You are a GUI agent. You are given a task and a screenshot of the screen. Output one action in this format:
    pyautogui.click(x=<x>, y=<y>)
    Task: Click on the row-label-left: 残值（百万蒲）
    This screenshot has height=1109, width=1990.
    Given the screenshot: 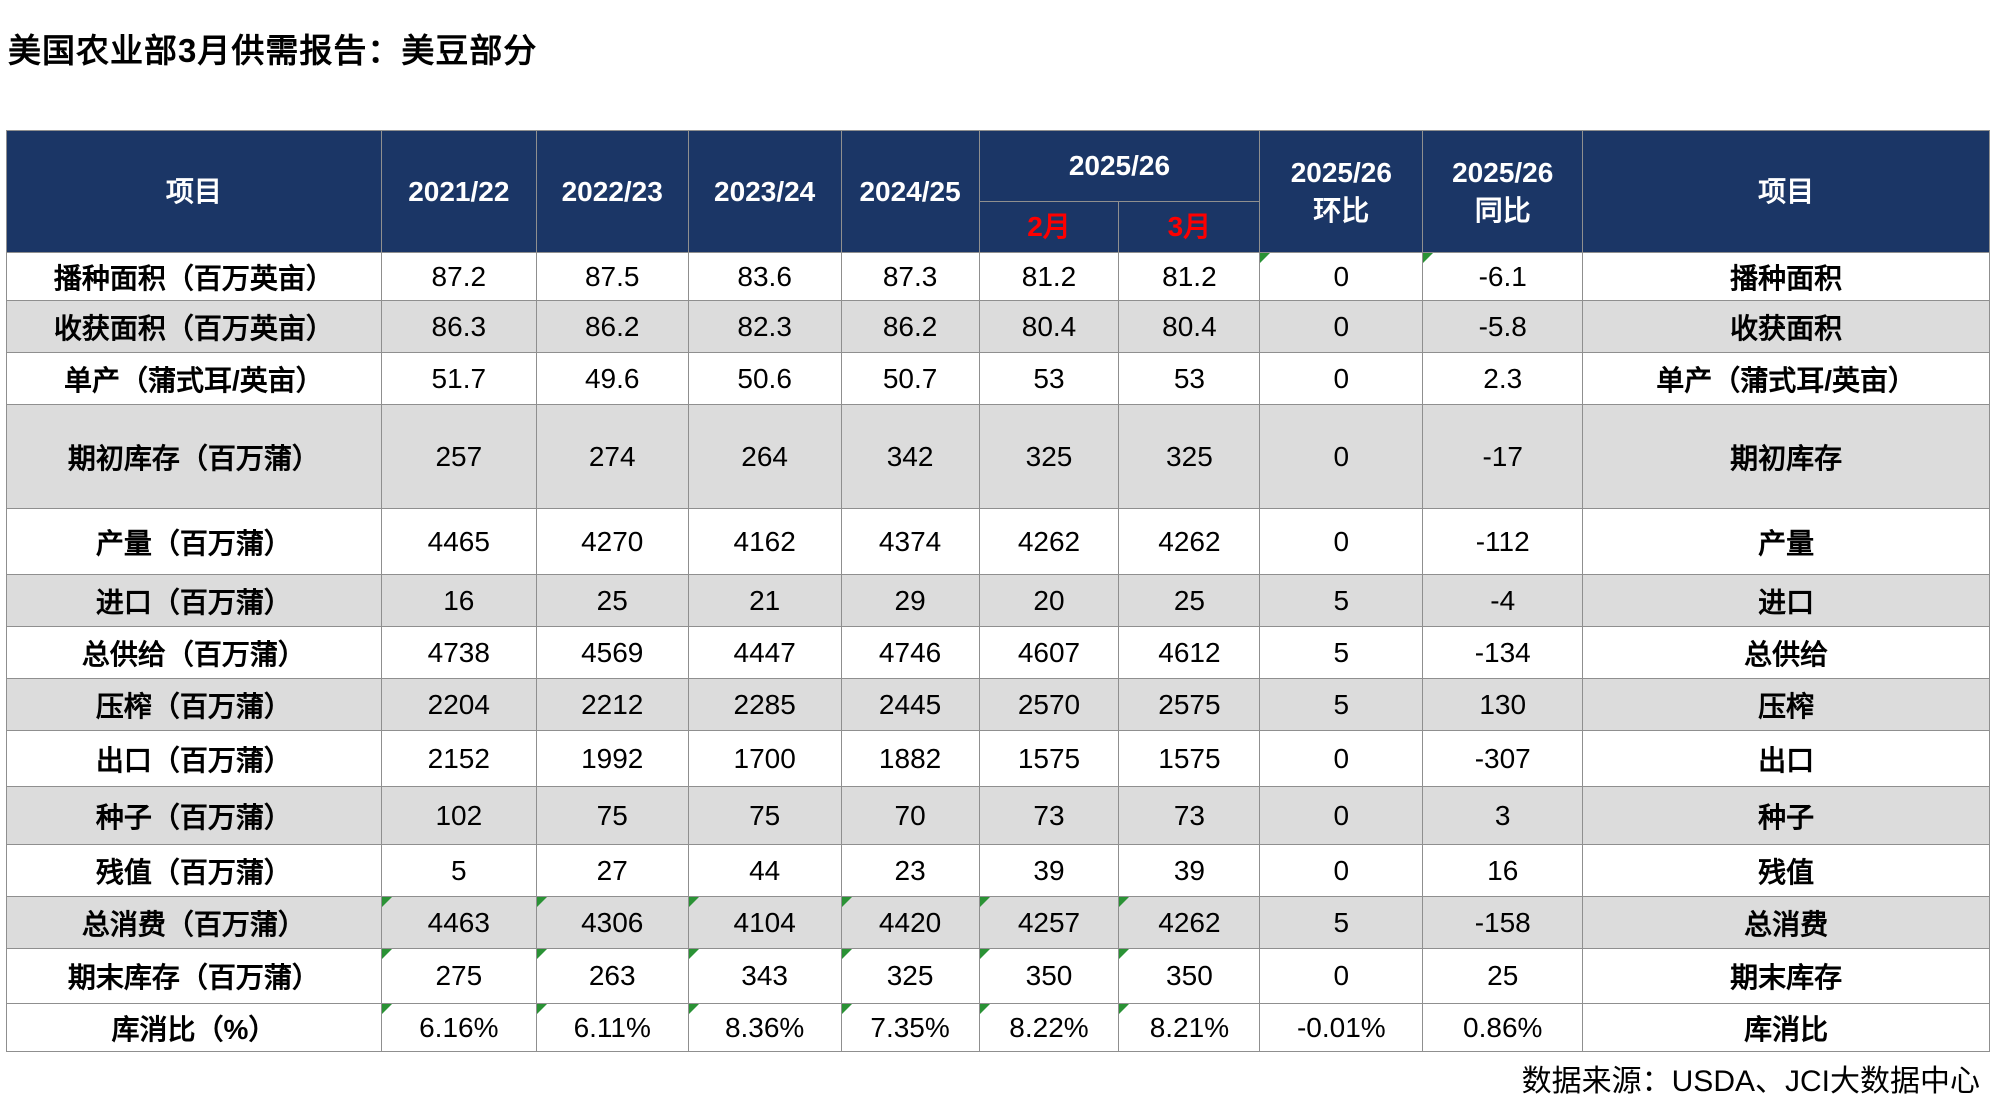 What is the action you would take?
    pyautogui.click(x=194, y=870)
    